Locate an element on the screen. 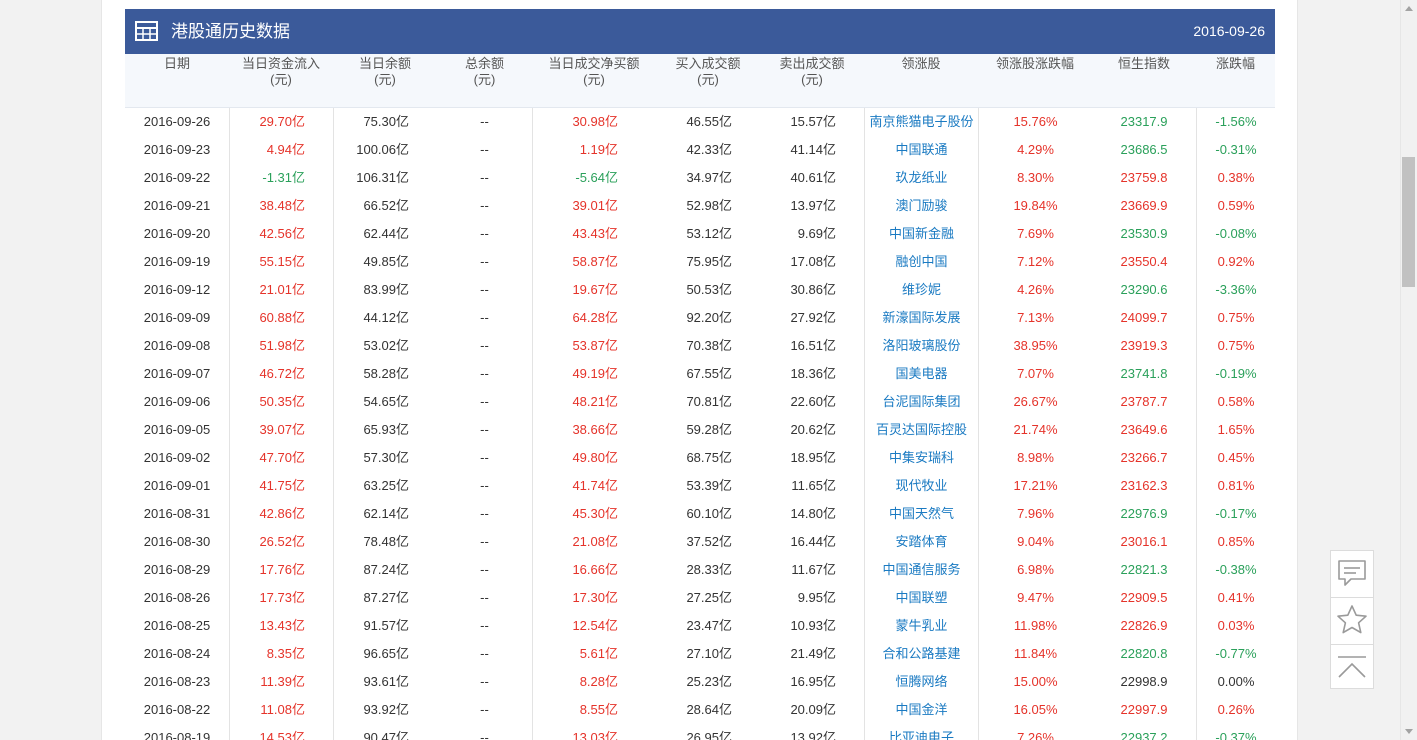 The height and width of the screenshot is (740, 1417). cell-buy-amount: 50.53亿 is located at coordinates (709, 289).